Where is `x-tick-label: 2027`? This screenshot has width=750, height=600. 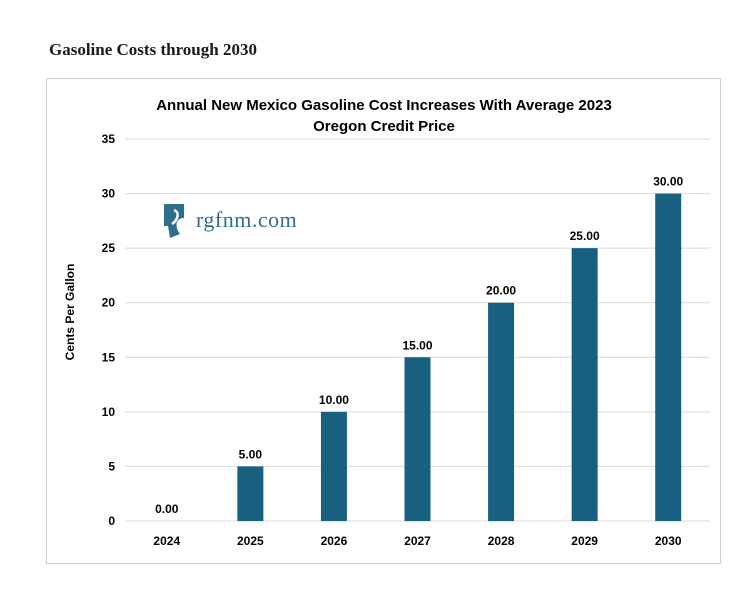
x-tick-label: 2027 is located at coordinates (417, 541).